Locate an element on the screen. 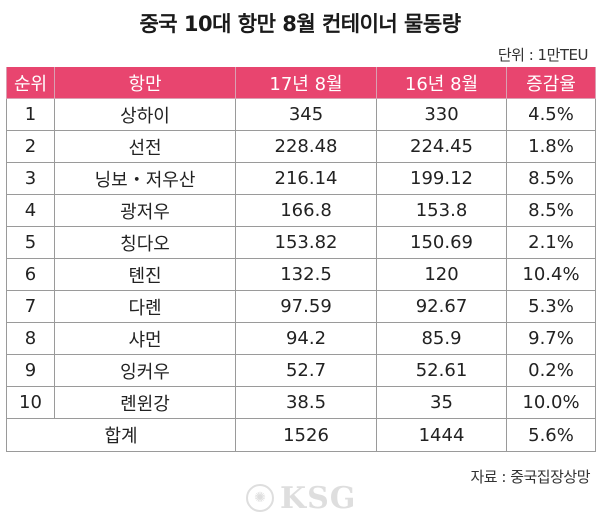 The width and height of the screenshot is (600, 523). cell-rank: 2 is located at coordinates (30, 146).